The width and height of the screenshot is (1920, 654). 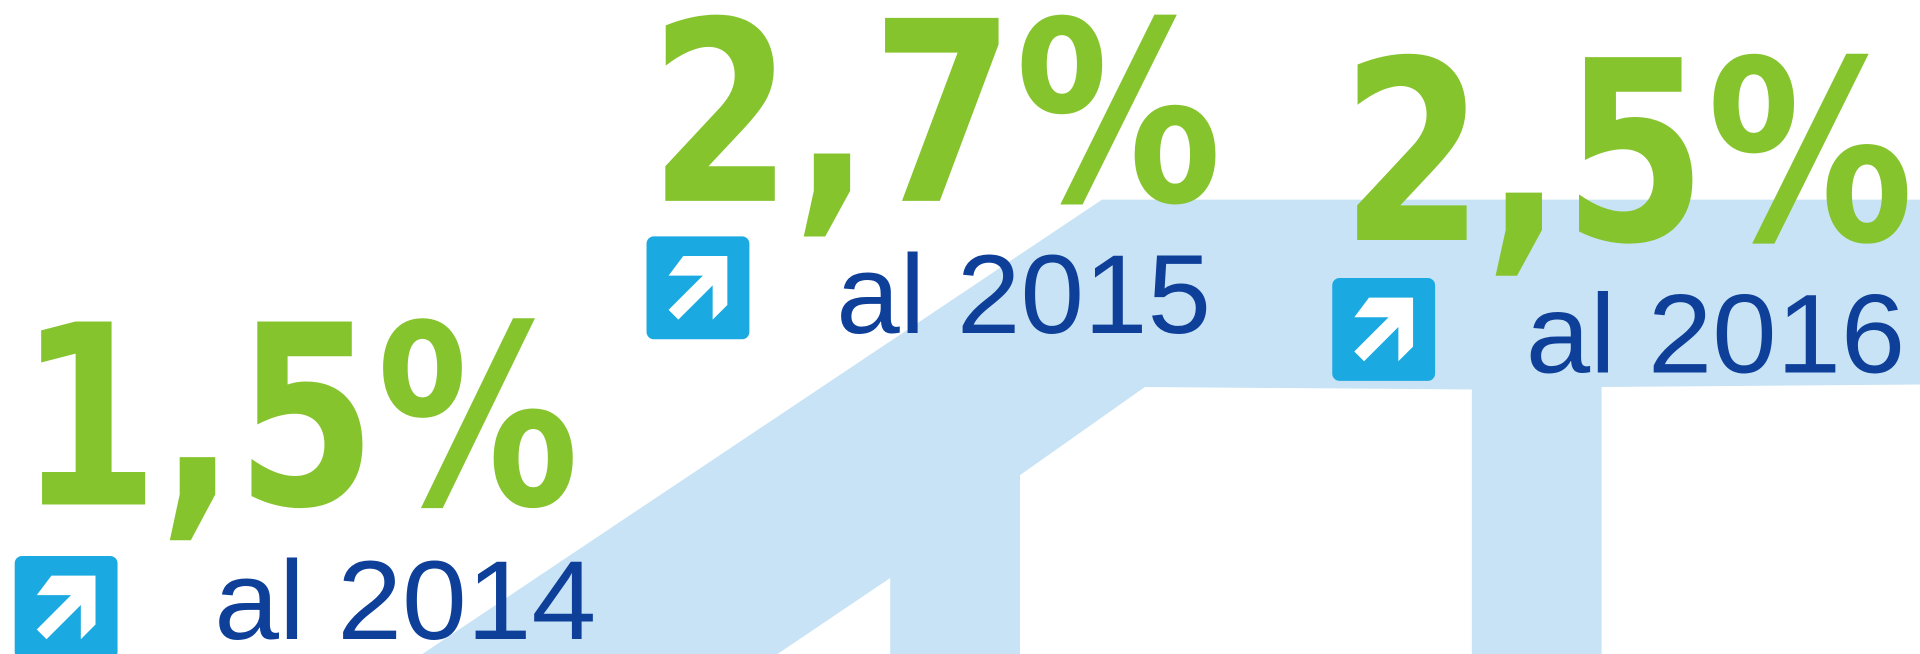 I want to click on stat-year: al 2014, so click(x=405, y=595).